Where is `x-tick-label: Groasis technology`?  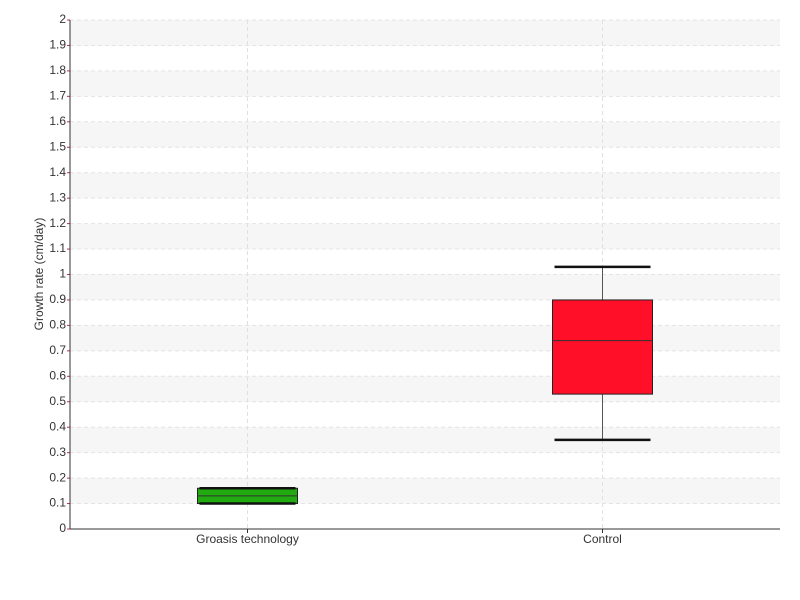
x-tick-label: Groasis technology is located at coordinates (247, 539).